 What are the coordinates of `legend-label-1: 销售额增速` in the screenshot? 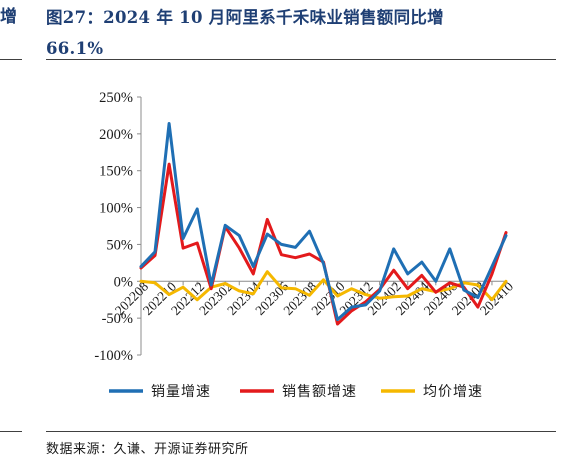 It's located at (319, 392).